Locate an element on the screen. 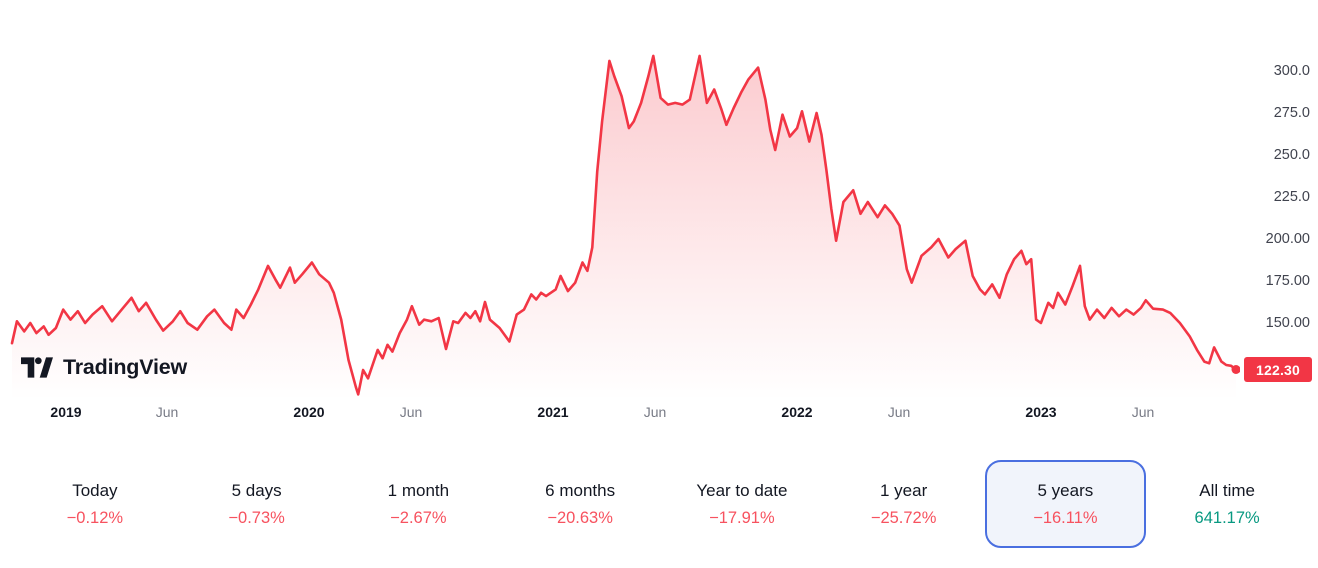  range-label: 5 days is located at coordinates (256, 490).